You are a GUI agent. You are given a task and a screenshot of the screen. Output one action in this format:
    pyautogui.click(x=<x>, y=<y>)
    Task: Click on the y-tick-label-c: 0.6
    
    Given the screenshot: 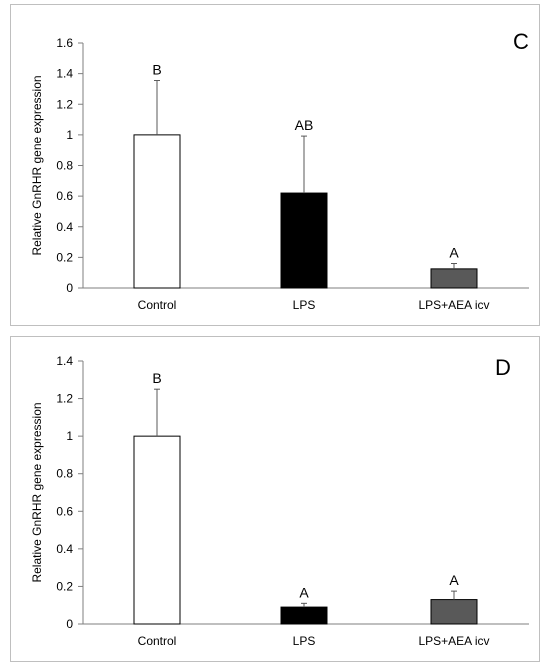 What is the action you would take?
    pyautogui.click(x=64, y=196)
    